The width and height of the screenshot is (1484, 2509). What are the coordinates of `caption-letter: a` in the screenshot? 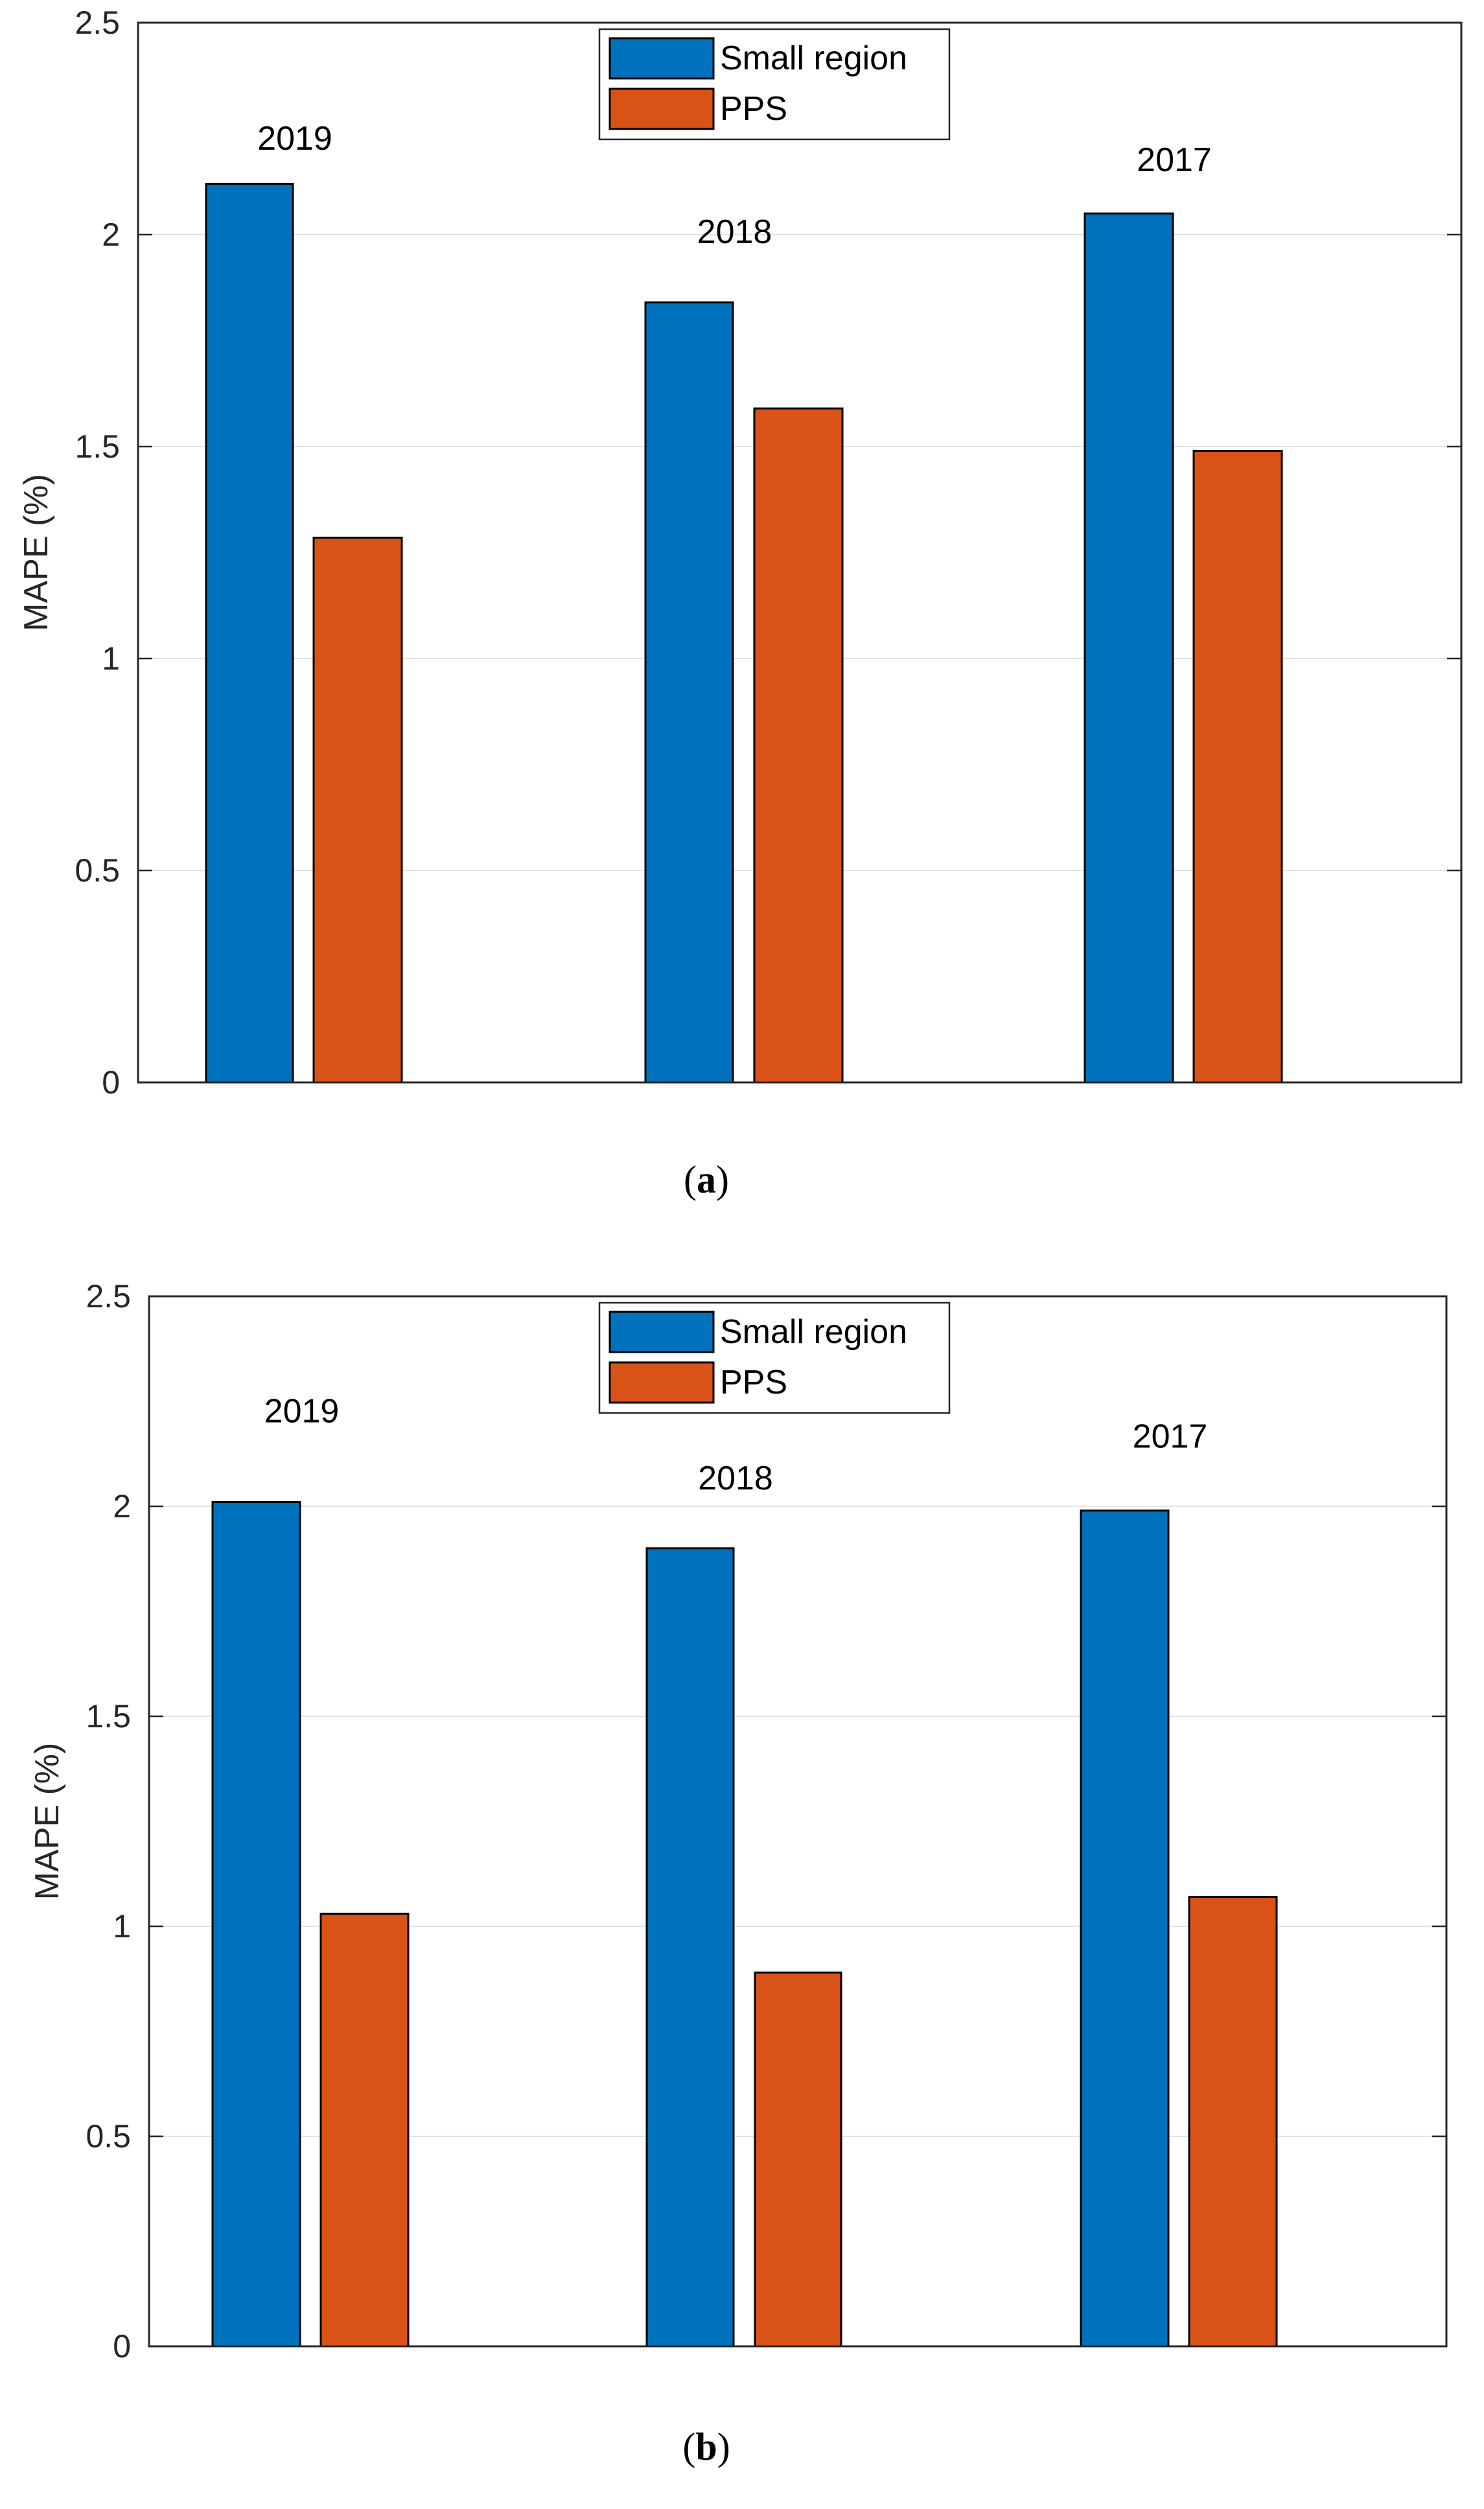 It's located at (706, 1179).